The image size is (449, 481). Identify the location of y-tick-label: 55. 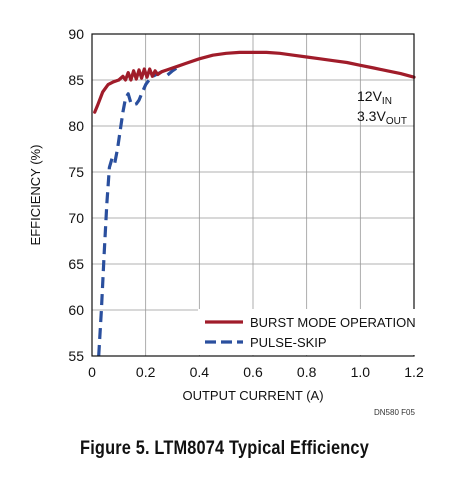
(76, 356).